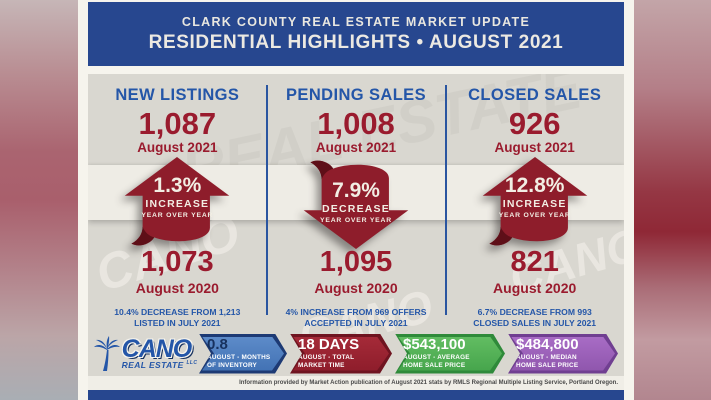 This screenshot has height=400, width=711. I want to click on change-direction-label: DECREASE, so click(356, 209).